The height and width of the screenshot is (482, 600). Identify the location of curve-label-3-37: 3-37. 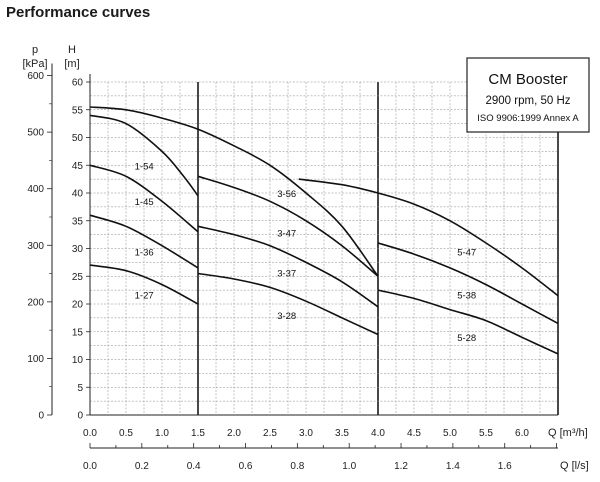
(286, 273).